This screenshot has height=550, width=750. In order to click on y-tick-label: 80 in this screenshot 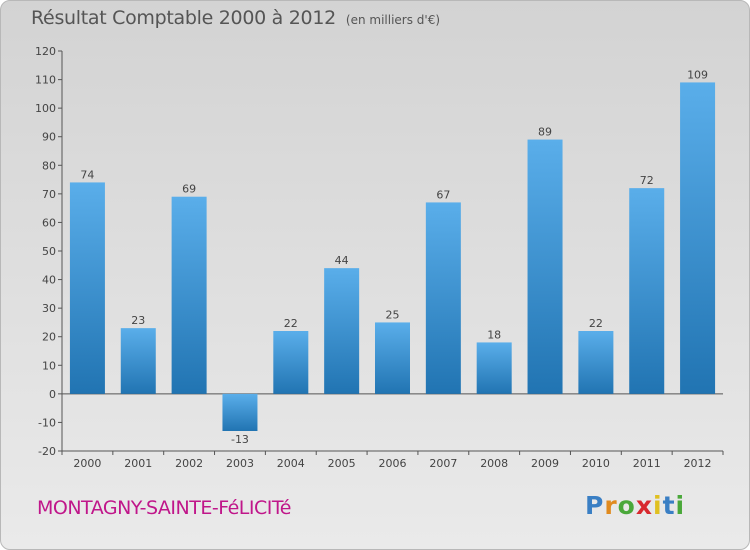, I will do `click(49, 165)`.